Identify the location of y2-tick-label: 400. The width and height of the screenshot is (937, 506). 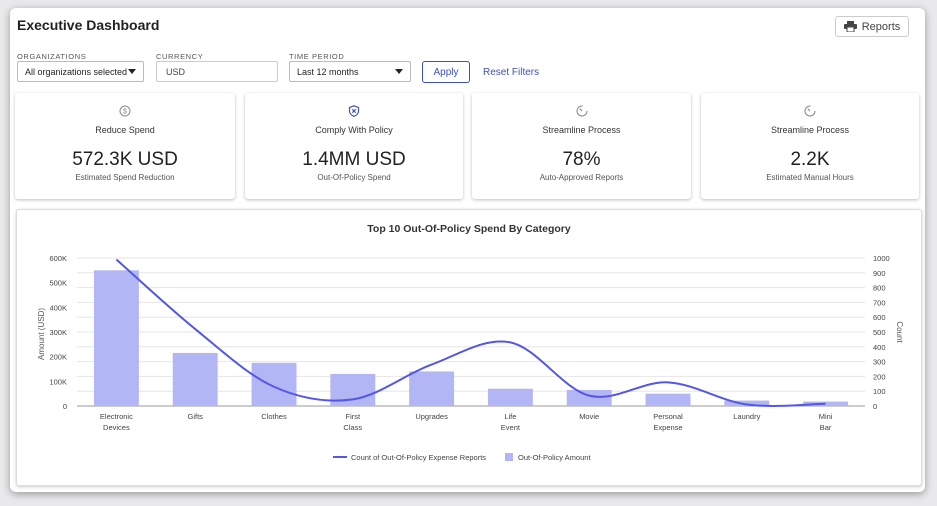
(879, 347).